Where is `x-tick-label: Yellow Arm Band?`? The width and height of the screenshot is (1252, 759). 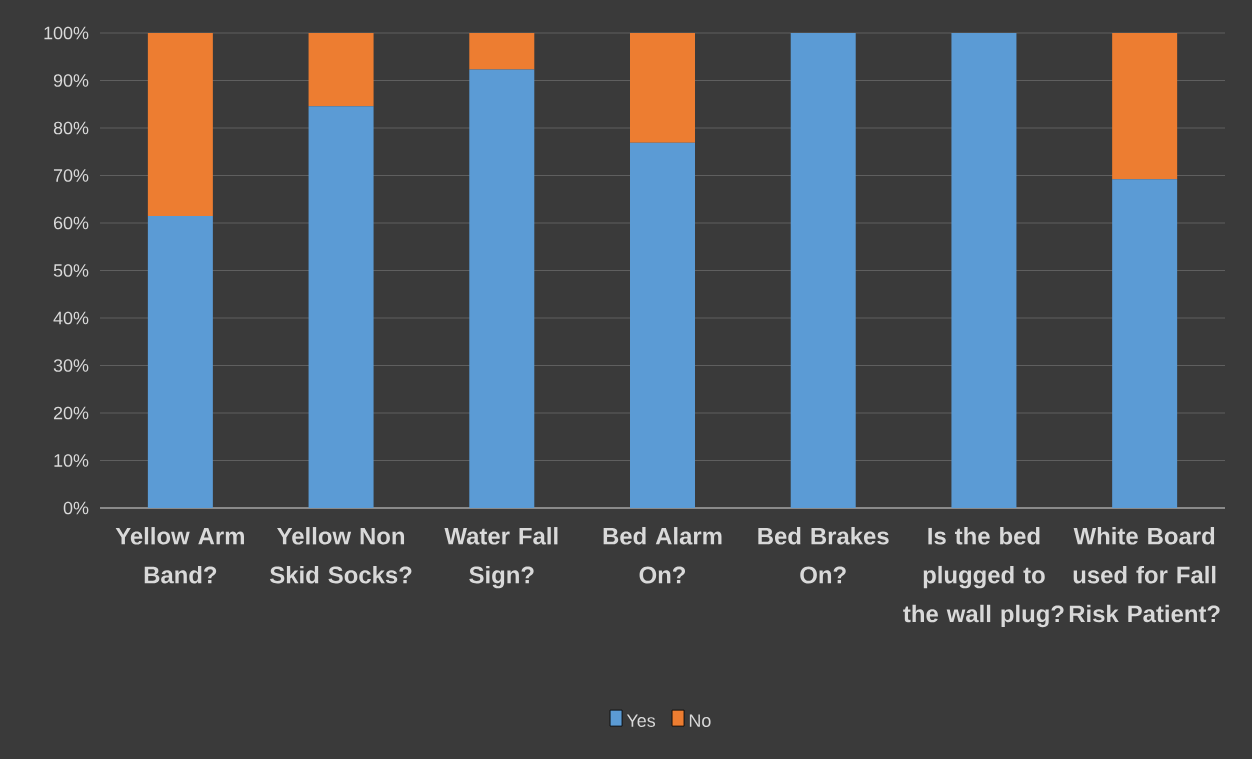
x-tick-label: Yellow Arm Band? is located at coordinates (179, 555).